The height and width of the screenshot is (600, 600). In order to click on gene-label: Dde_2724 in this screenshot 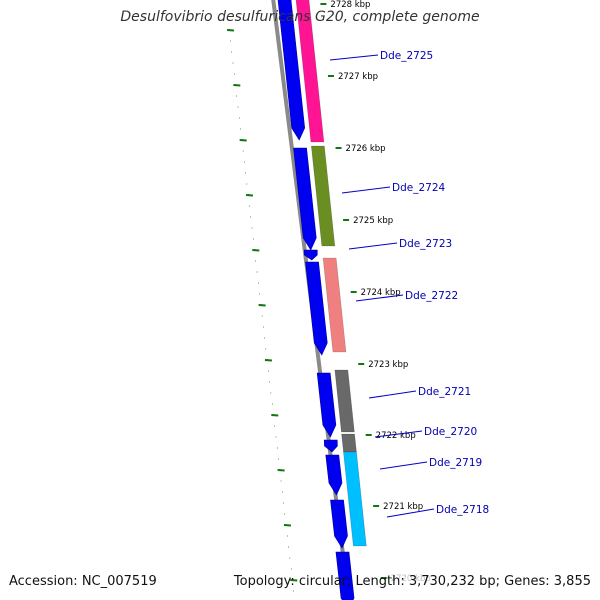, I will do `click(419, 188)`.